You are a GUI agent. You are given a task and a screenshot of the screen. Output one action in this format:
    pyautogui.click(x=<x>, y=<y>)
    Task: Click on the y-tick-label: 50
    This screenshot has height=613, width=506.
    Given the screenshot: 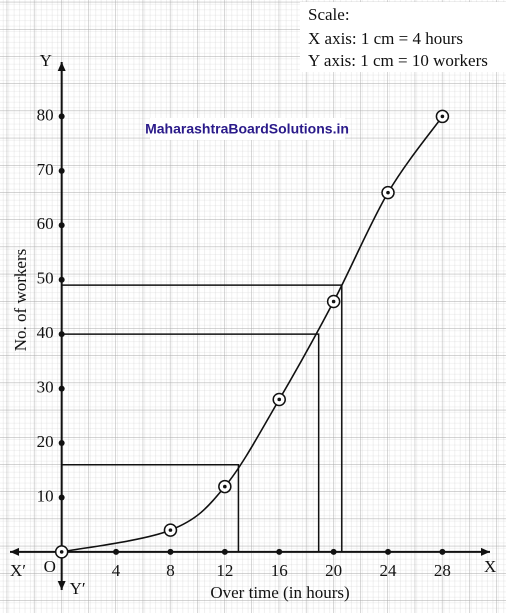 What is the action you would take?
    pyautogui.click(x=45, y=278)
    